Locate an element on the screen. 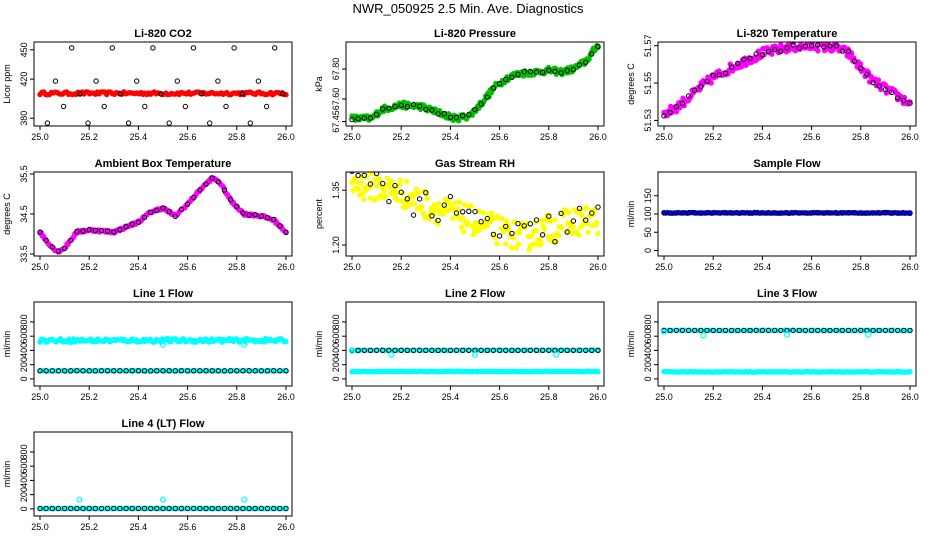  chart-title: Li-820 Temperature is located at coordinates (787, 34).